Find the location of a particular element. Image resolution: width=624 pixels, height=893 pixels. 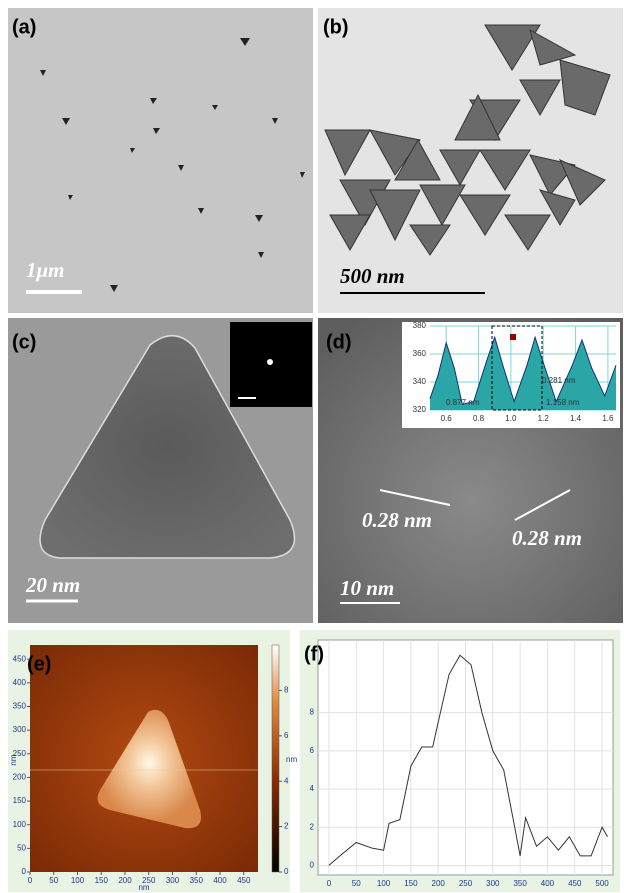

panel-label: (a) is located at coordinates (24, 27).